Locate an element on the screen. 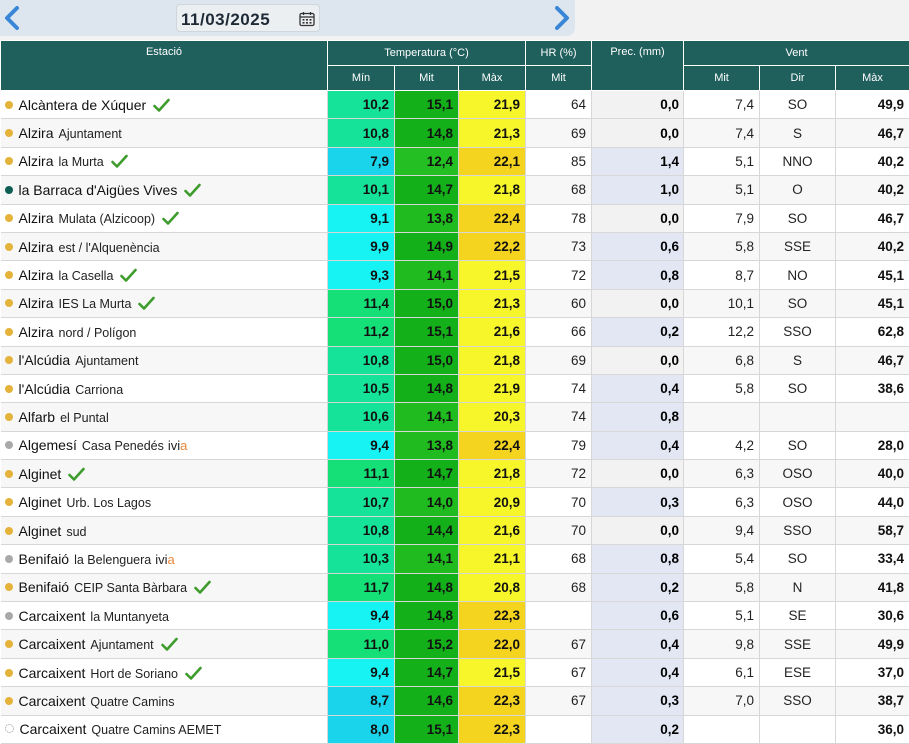 This screenshot has height=744, width=909. station-cell: Alzira la Murta is located at coordinates (164, 161).